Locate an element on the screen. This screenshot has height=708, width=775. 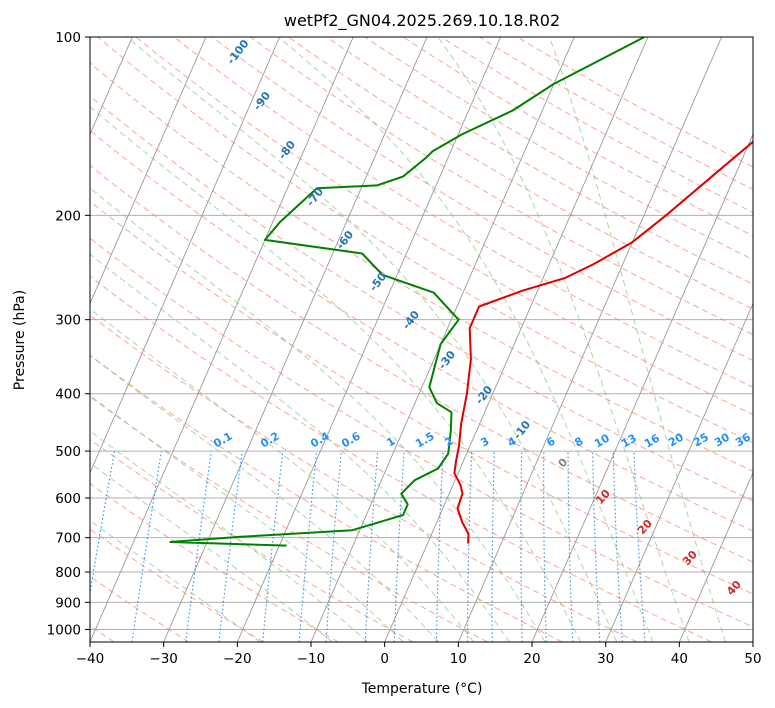
x-tick-label: 10 is located at coordinates (458, 659).